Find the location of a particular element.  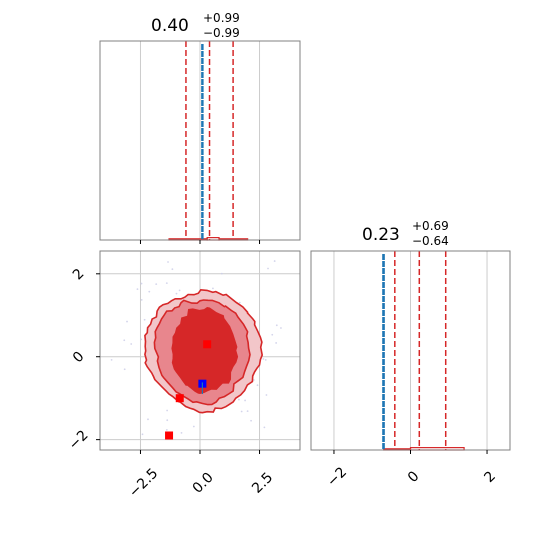

y-ticks-2d: −2 0 2 is located at coordinates (83, 359).